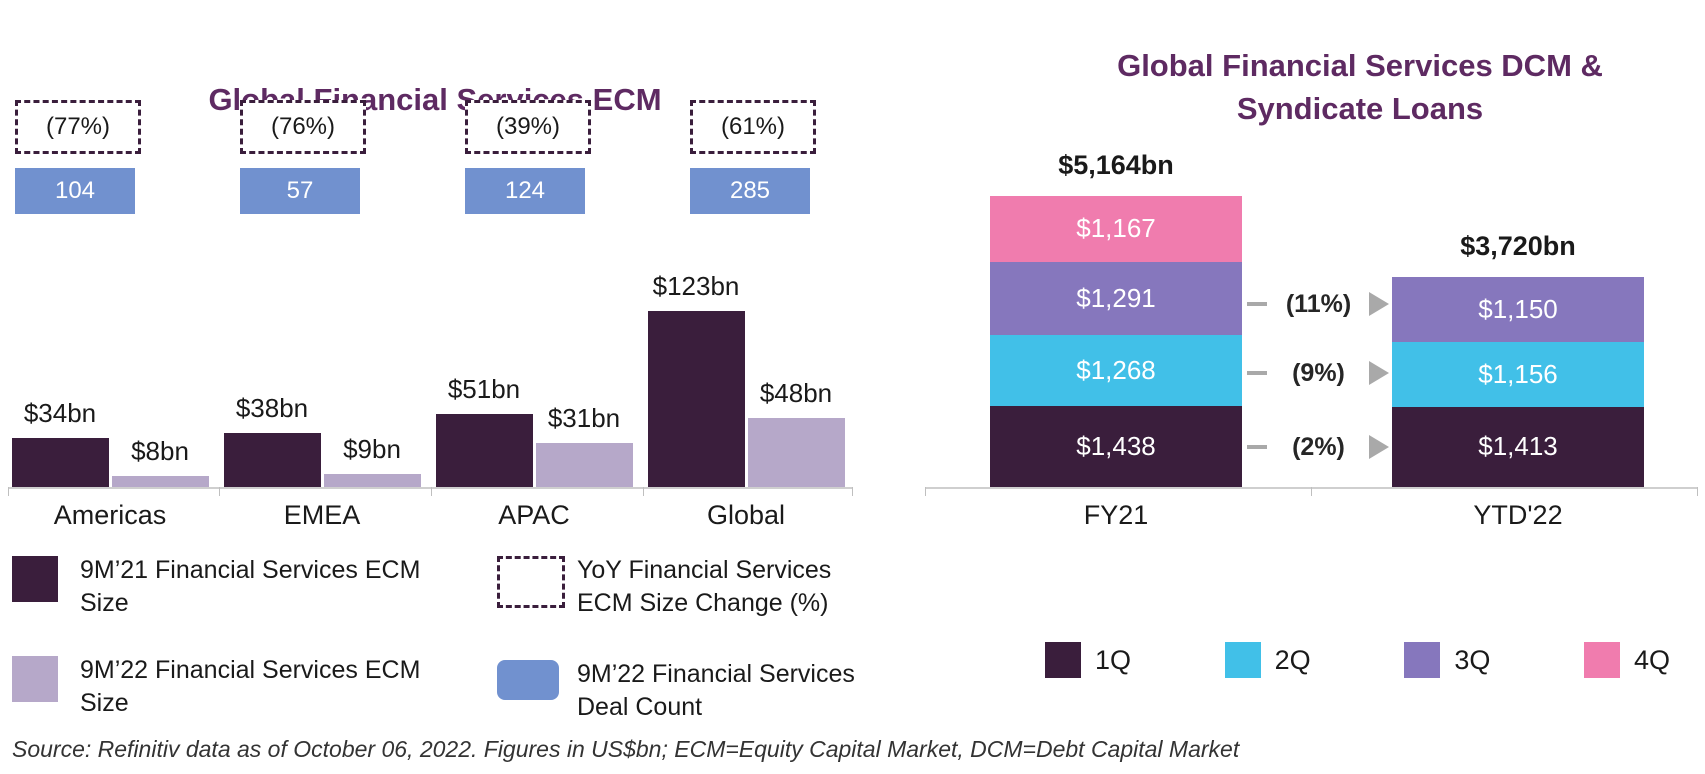 The width and height of the screenshot is (1705, 774). What do you see at coordinates (746, 515) in the screenshot?
I see `ecm-category-label: Global` at bounding box center [746, 515].